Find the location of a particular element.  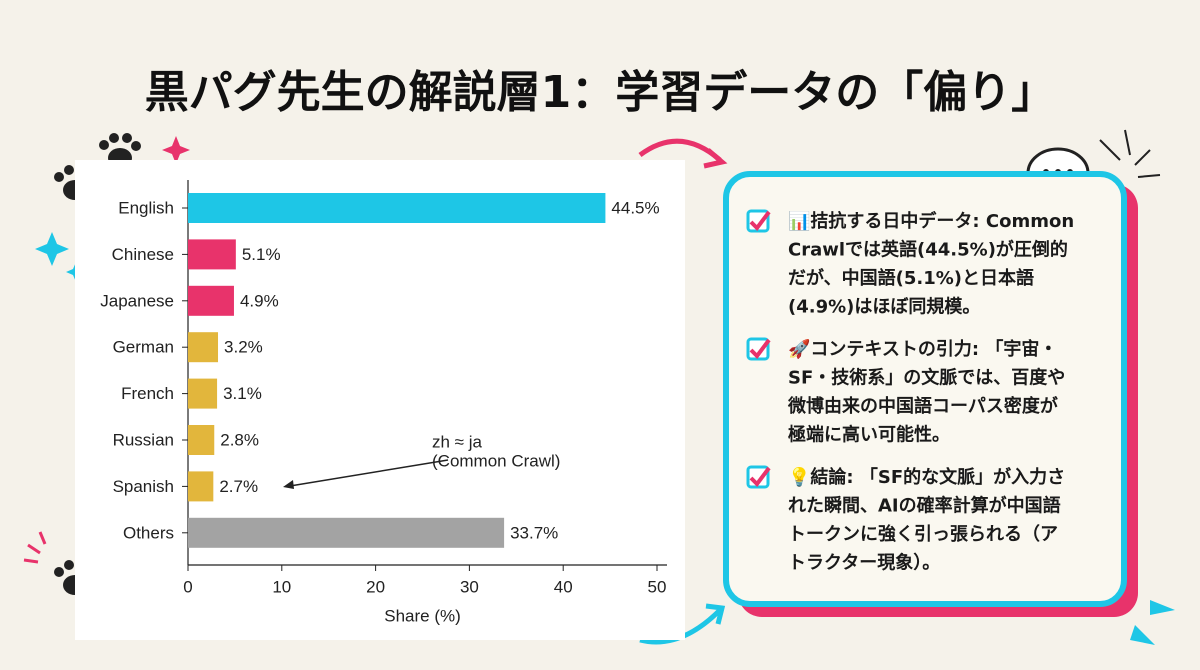

y-tick-label: Spanish is located at coordinates (143, 486).